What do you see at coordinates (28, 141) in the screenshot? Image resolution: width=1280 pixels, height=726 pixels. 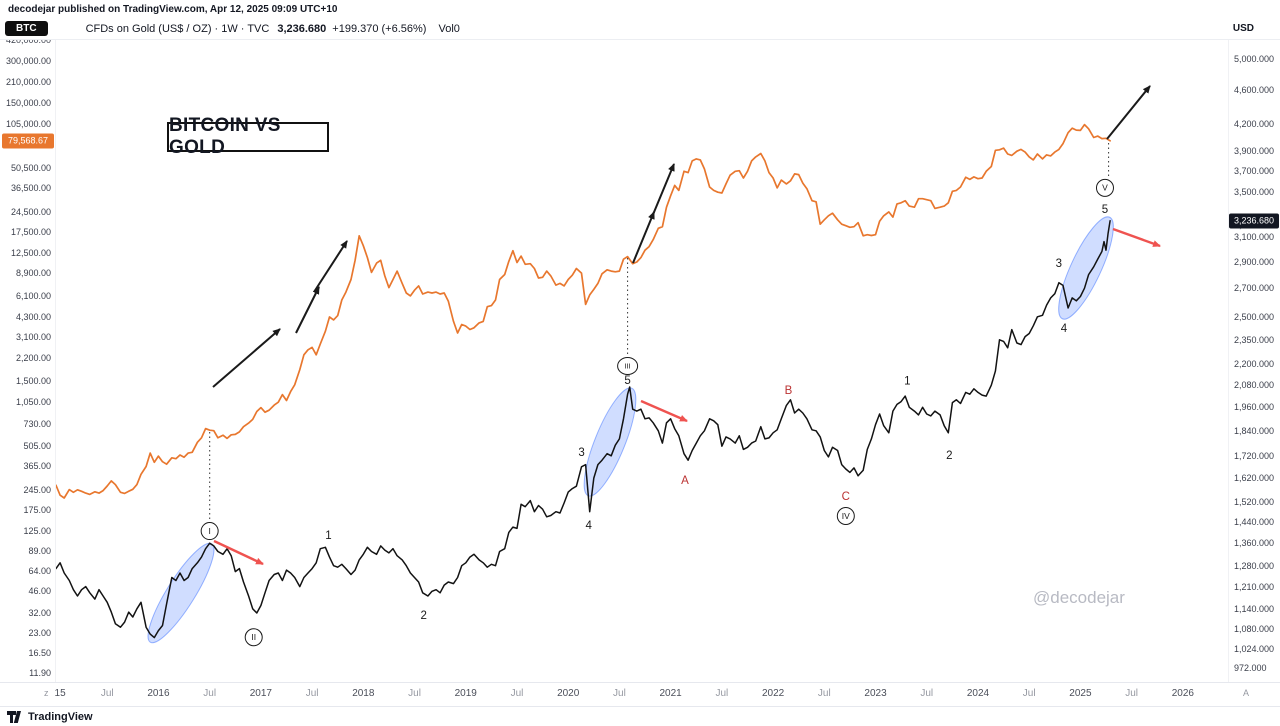 I see `btc-price-badge: 79,568.67` at bounding box center [28, 141].